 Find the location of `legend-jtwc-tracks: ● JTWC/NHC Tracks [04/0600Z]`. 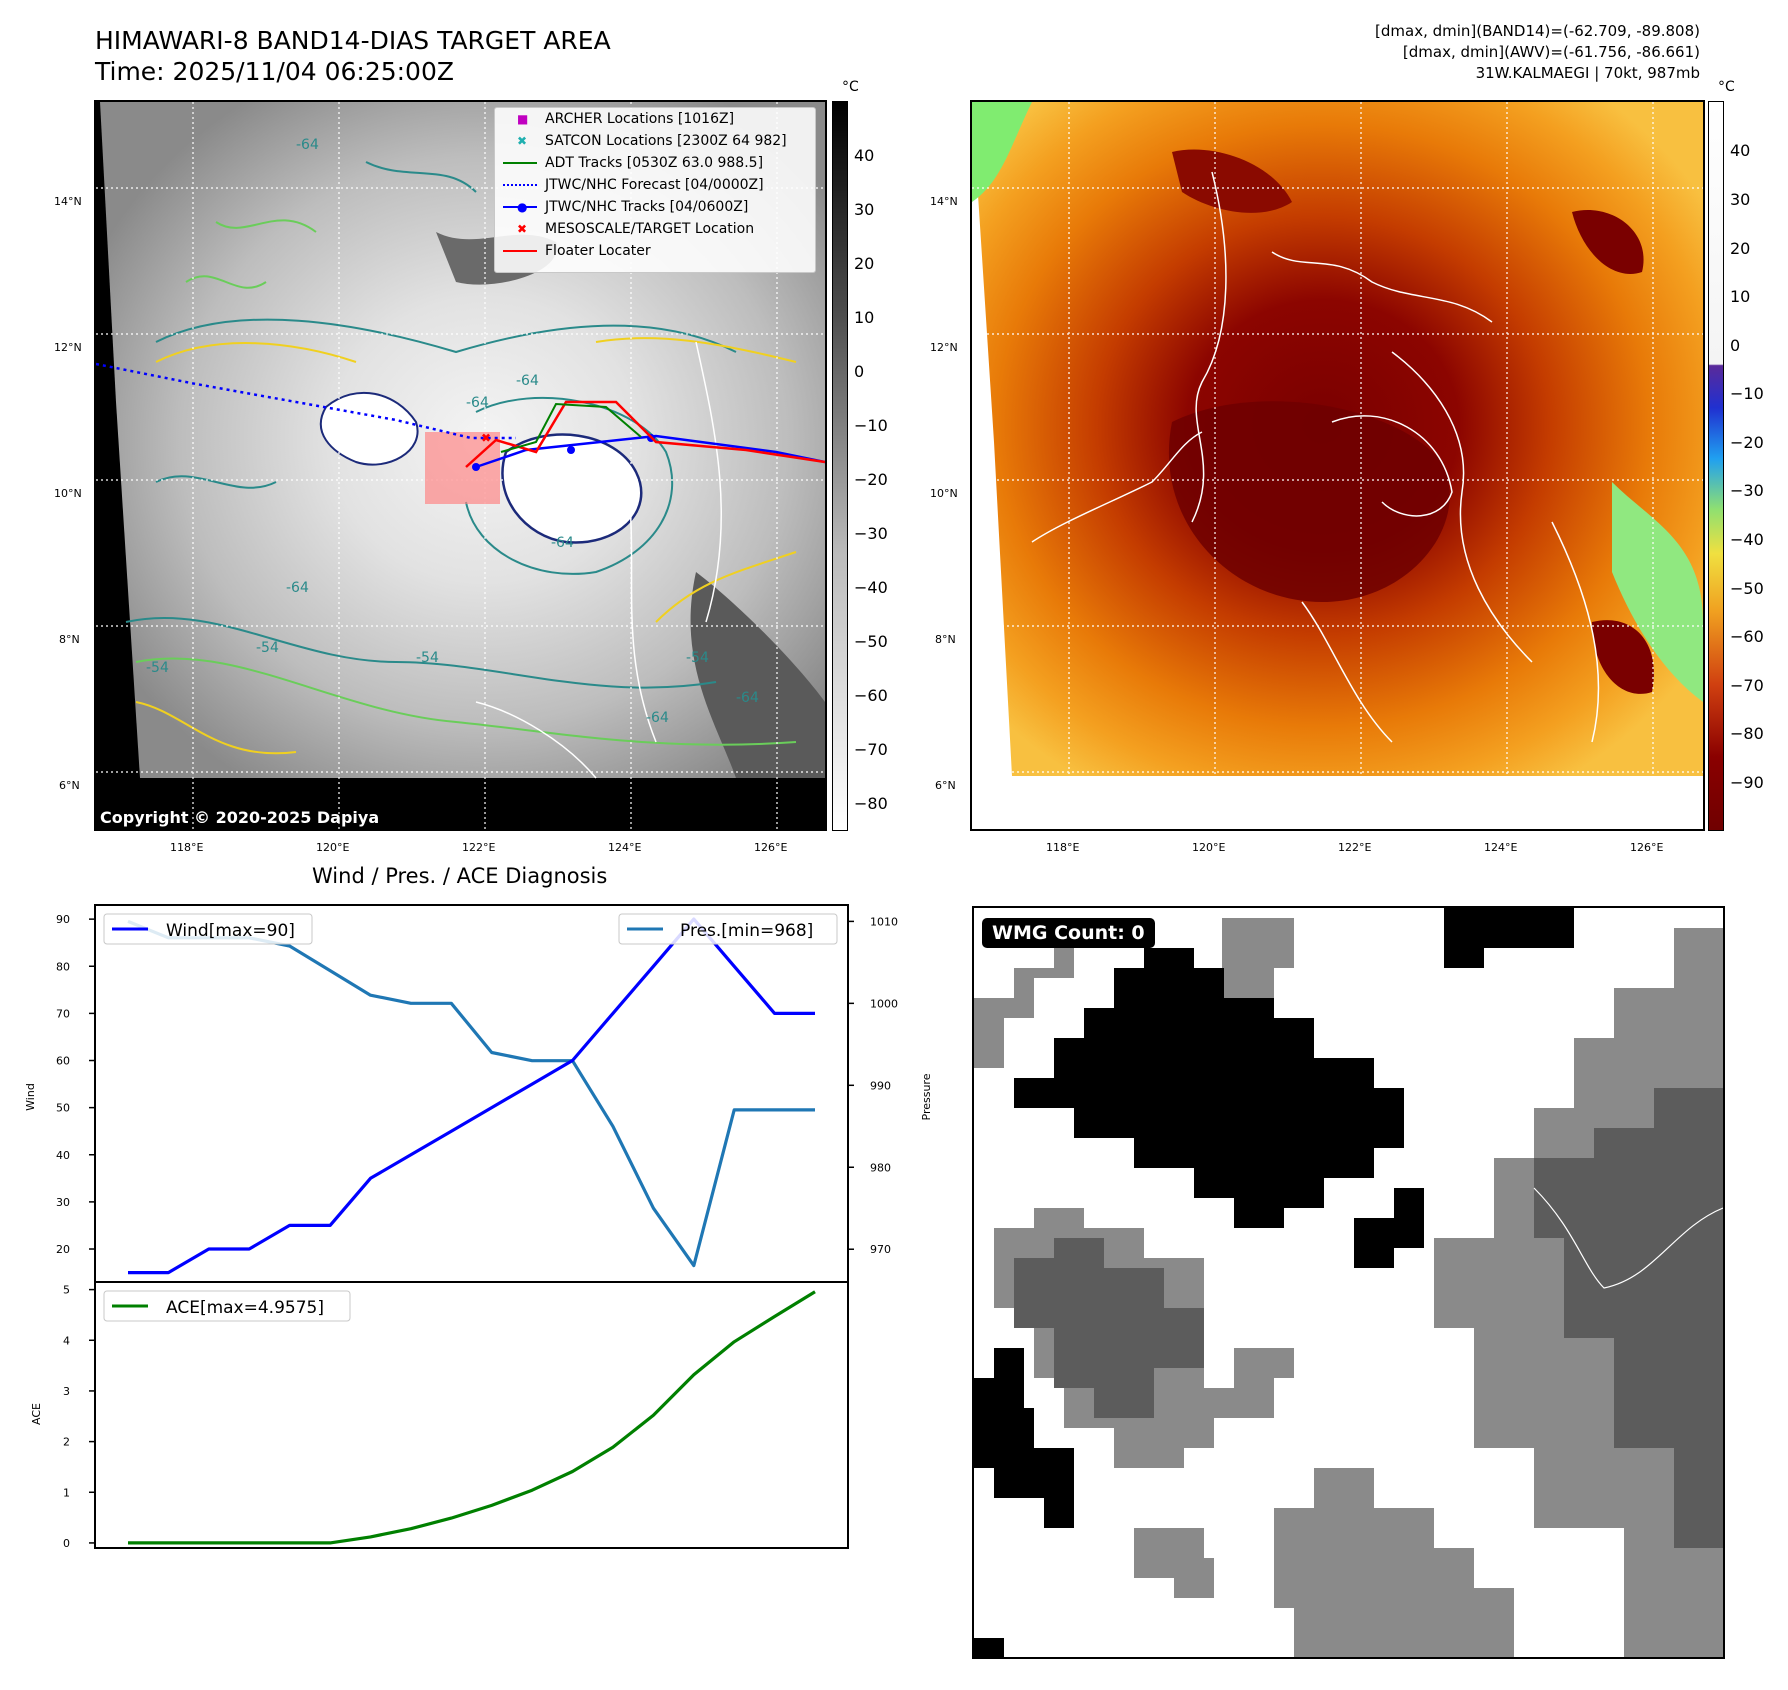

legend-jtwc-tracks: ● JTWC/NHC Tracks [04/0600Z] is located at coordinates (655, 207).